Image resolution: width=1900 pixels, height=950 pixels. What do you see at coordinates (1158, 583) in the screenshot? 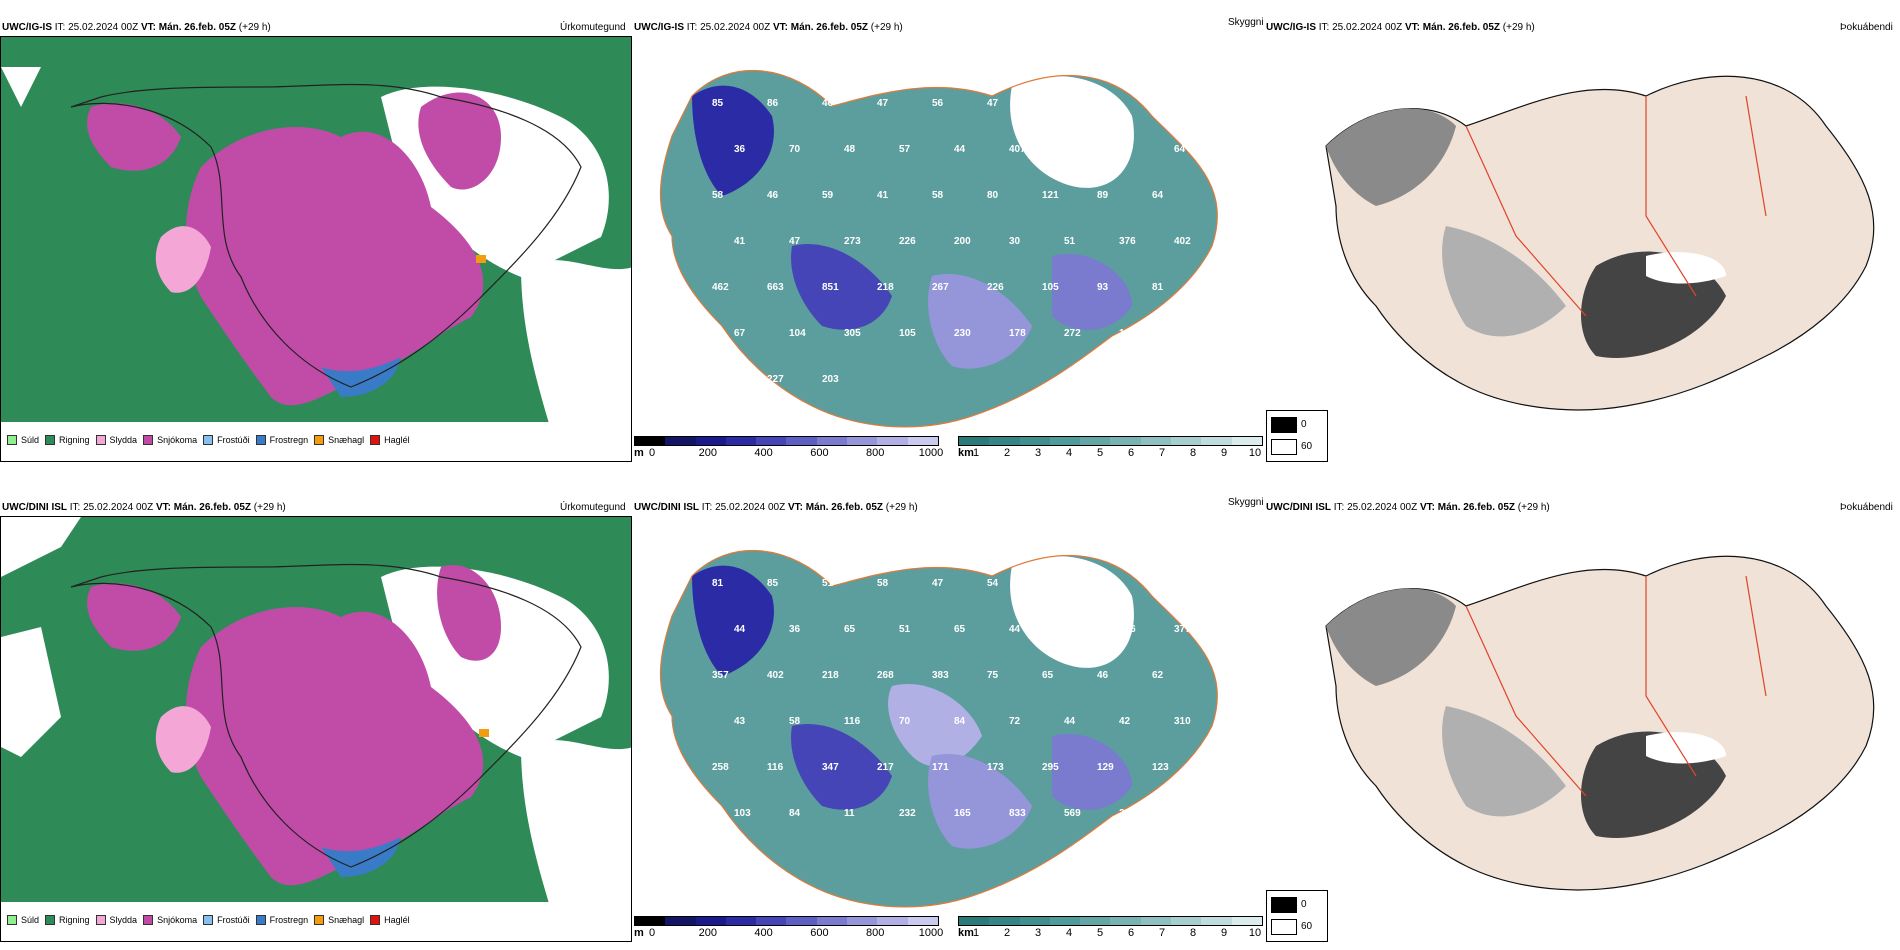
I see `visibility-value-label: 50` at bounding box center [1158, 583].